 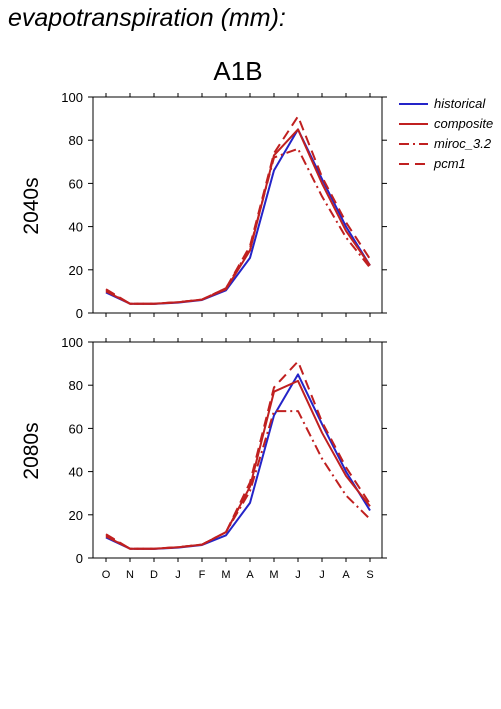 I want to click on legend-item-composite: composite, so click(x=449, y=125).